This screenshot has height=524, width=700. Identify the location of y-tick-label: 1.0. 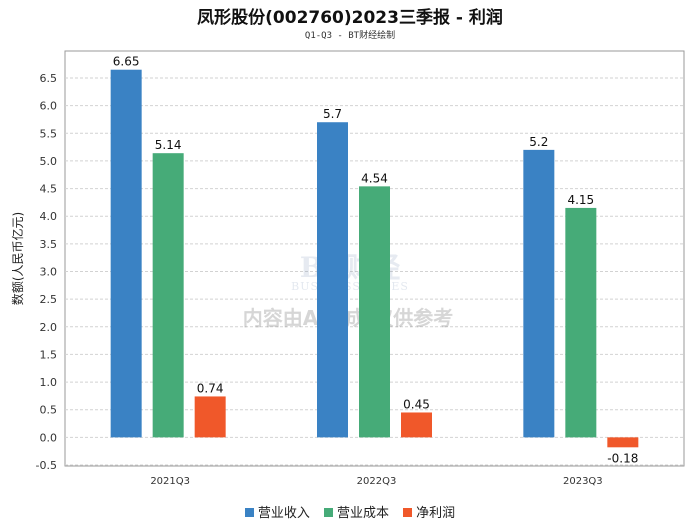
(49, 382).